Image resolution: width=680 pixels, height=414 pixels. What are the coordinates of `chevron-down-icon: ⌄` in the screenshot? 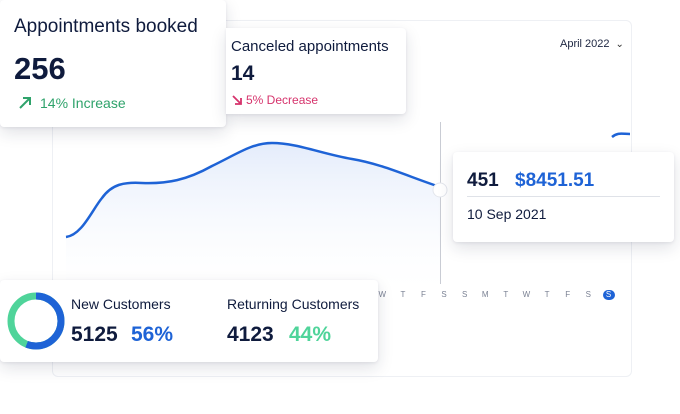 It's located at (619, 44).